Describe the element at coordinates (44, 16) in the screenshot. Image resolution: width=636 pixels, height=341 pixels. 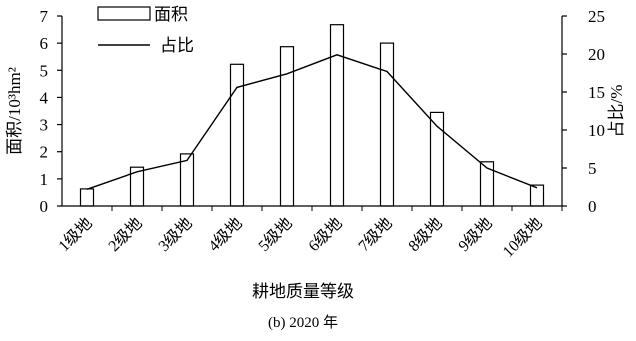
I see `y-left-tick-label: 7` at that location.